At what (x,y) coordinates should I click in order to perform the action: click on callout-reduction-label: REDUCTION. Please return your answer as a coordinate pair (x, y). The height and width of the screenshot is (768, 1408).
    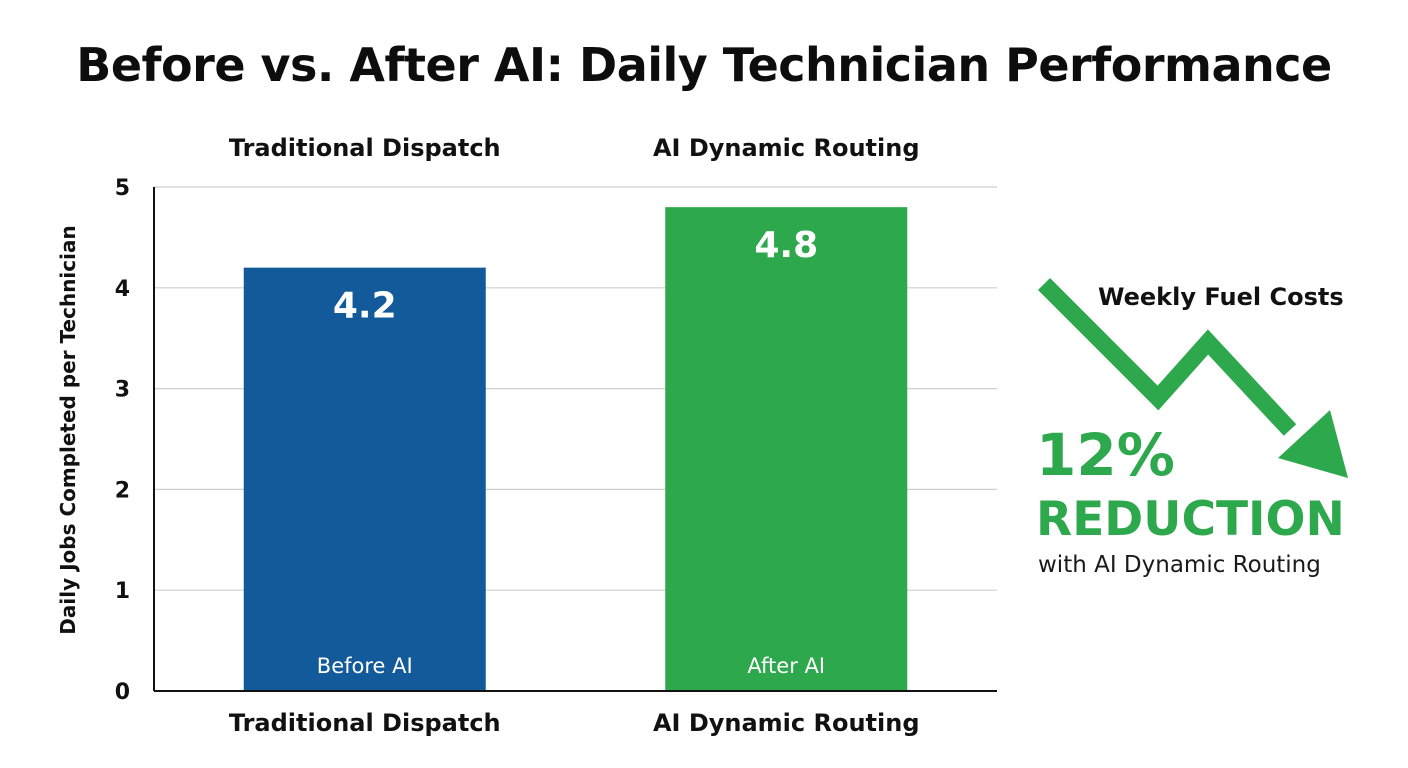
    Looking at the image, I should click on (1190, 519).